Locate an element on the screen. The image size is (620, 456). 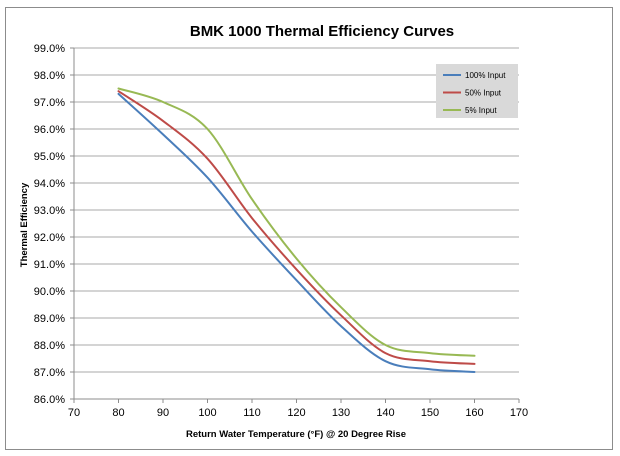
x-tick-label: 80 is located at coordinates (118, 413).